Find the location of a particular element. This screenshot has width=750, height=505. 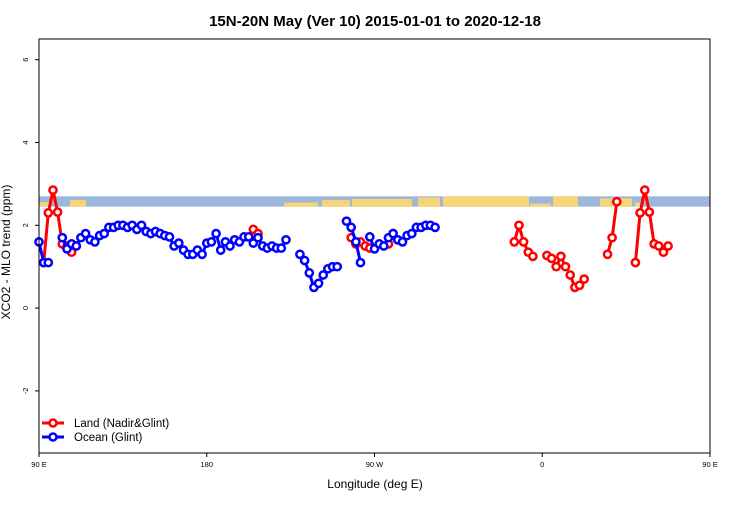

y-axis: -2 0 2 4 6 is located at coordinates (30, 226).